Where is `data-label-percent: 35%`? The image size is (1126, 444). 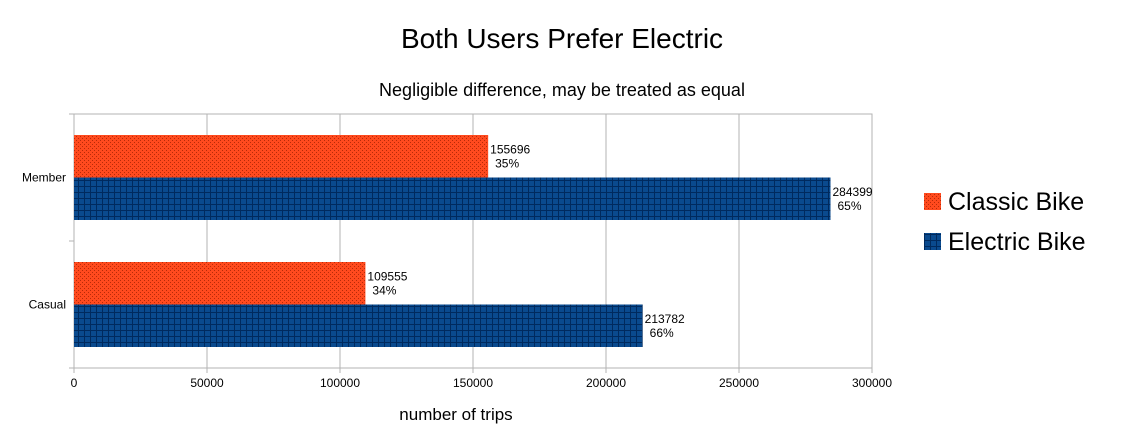 data-label-percent: 35% is located at coordinates (507, 163).